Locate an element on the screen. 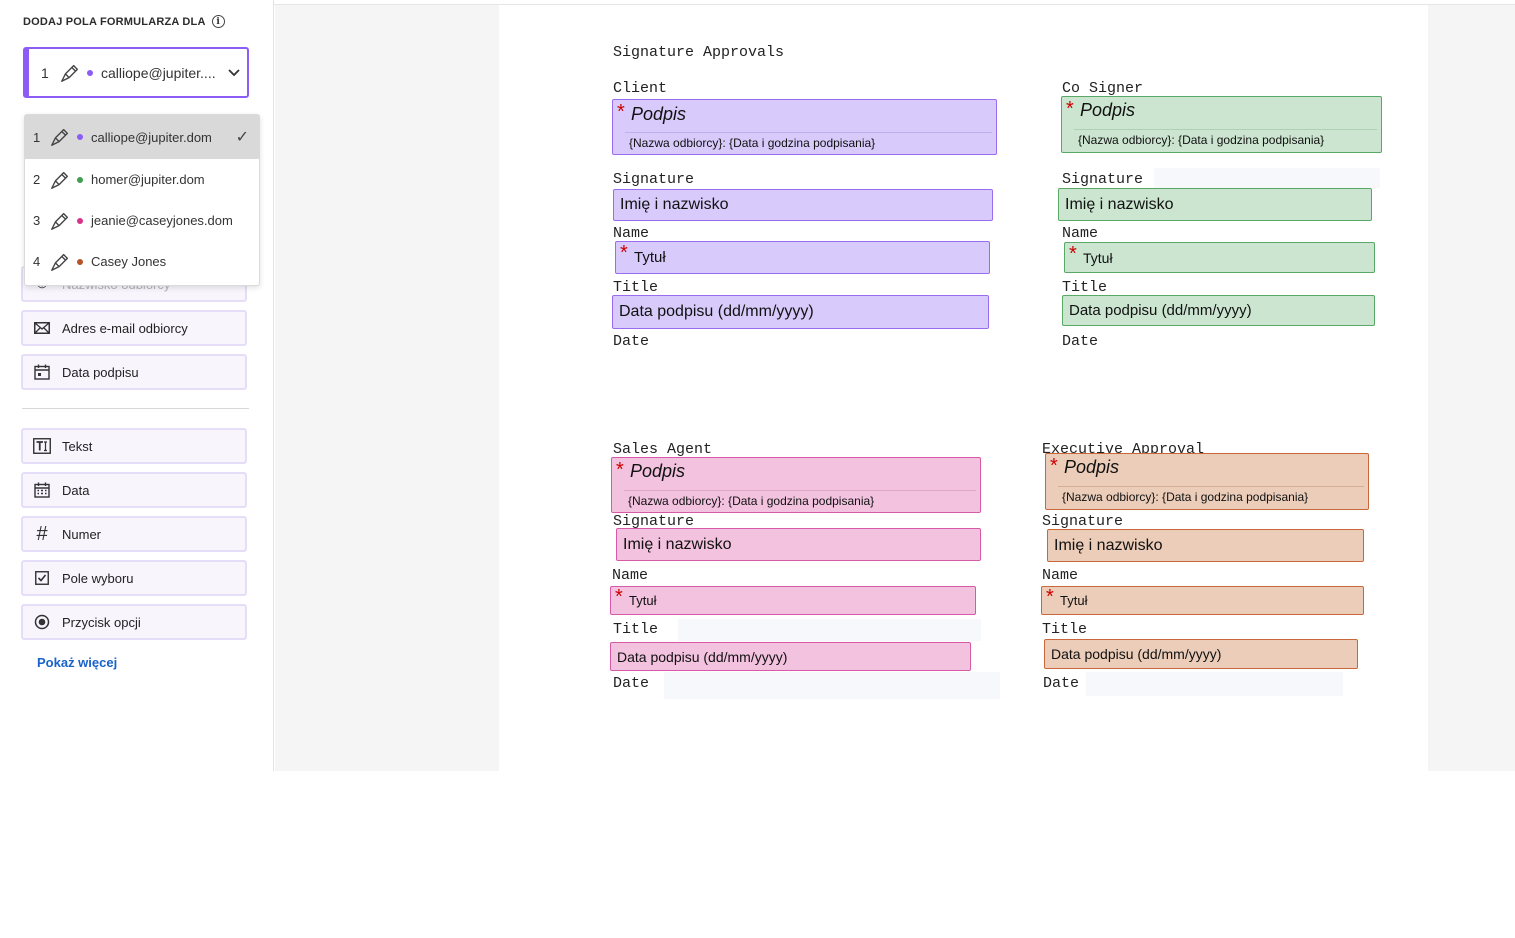 This screenshot has height=938, width=1515. date-field-sales-agent: Data podpisu (dd/mm/yyyy) is located at coordinates (790, 656).